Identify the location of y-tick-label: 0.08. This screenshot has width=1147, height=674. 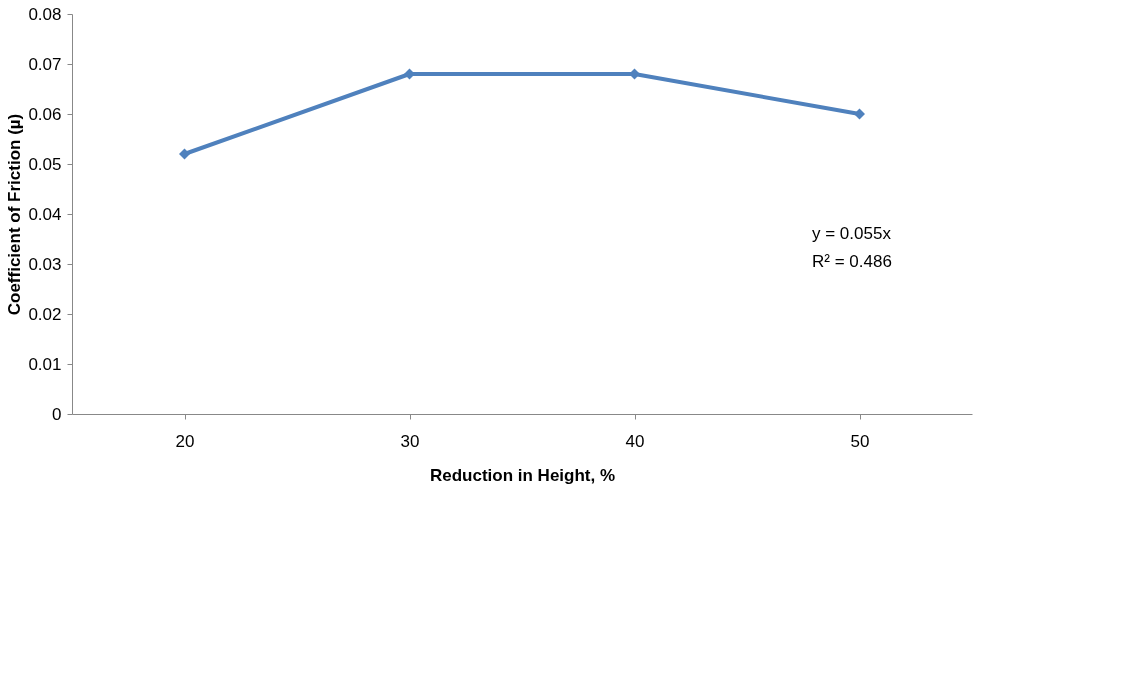
(45, 14).